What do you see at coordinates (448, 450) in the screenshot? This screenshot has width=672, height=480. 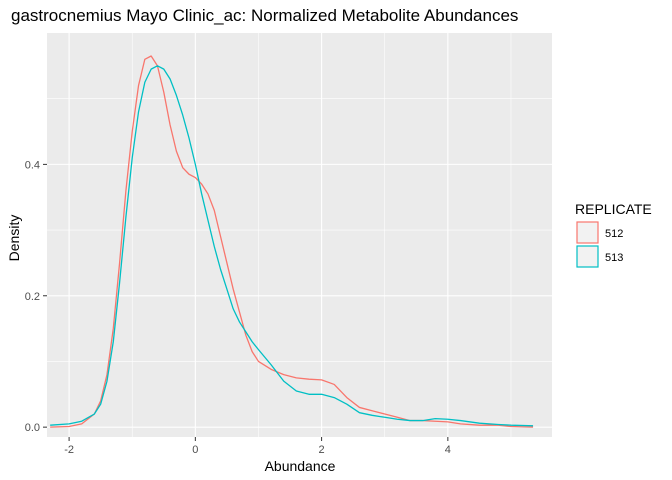 I see `x-tick-label: 4` at bounding box center [448, 450].